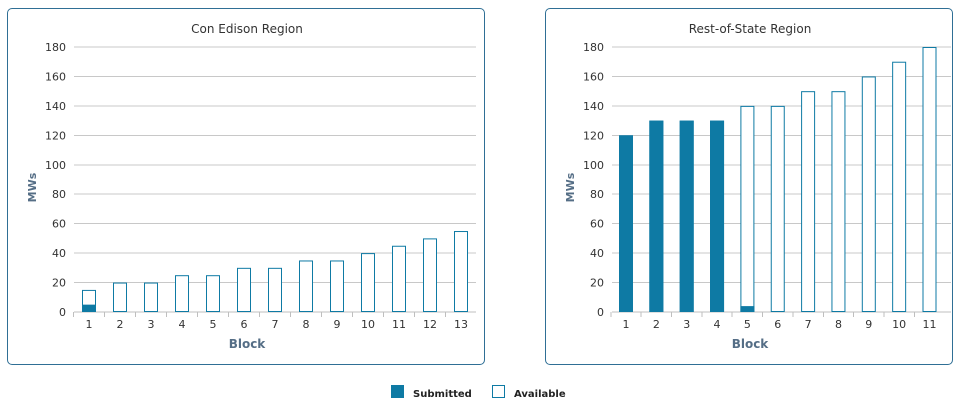  I want to click on rest-of-state-chart-title: Rest-of-State Region, so click(750, 29).